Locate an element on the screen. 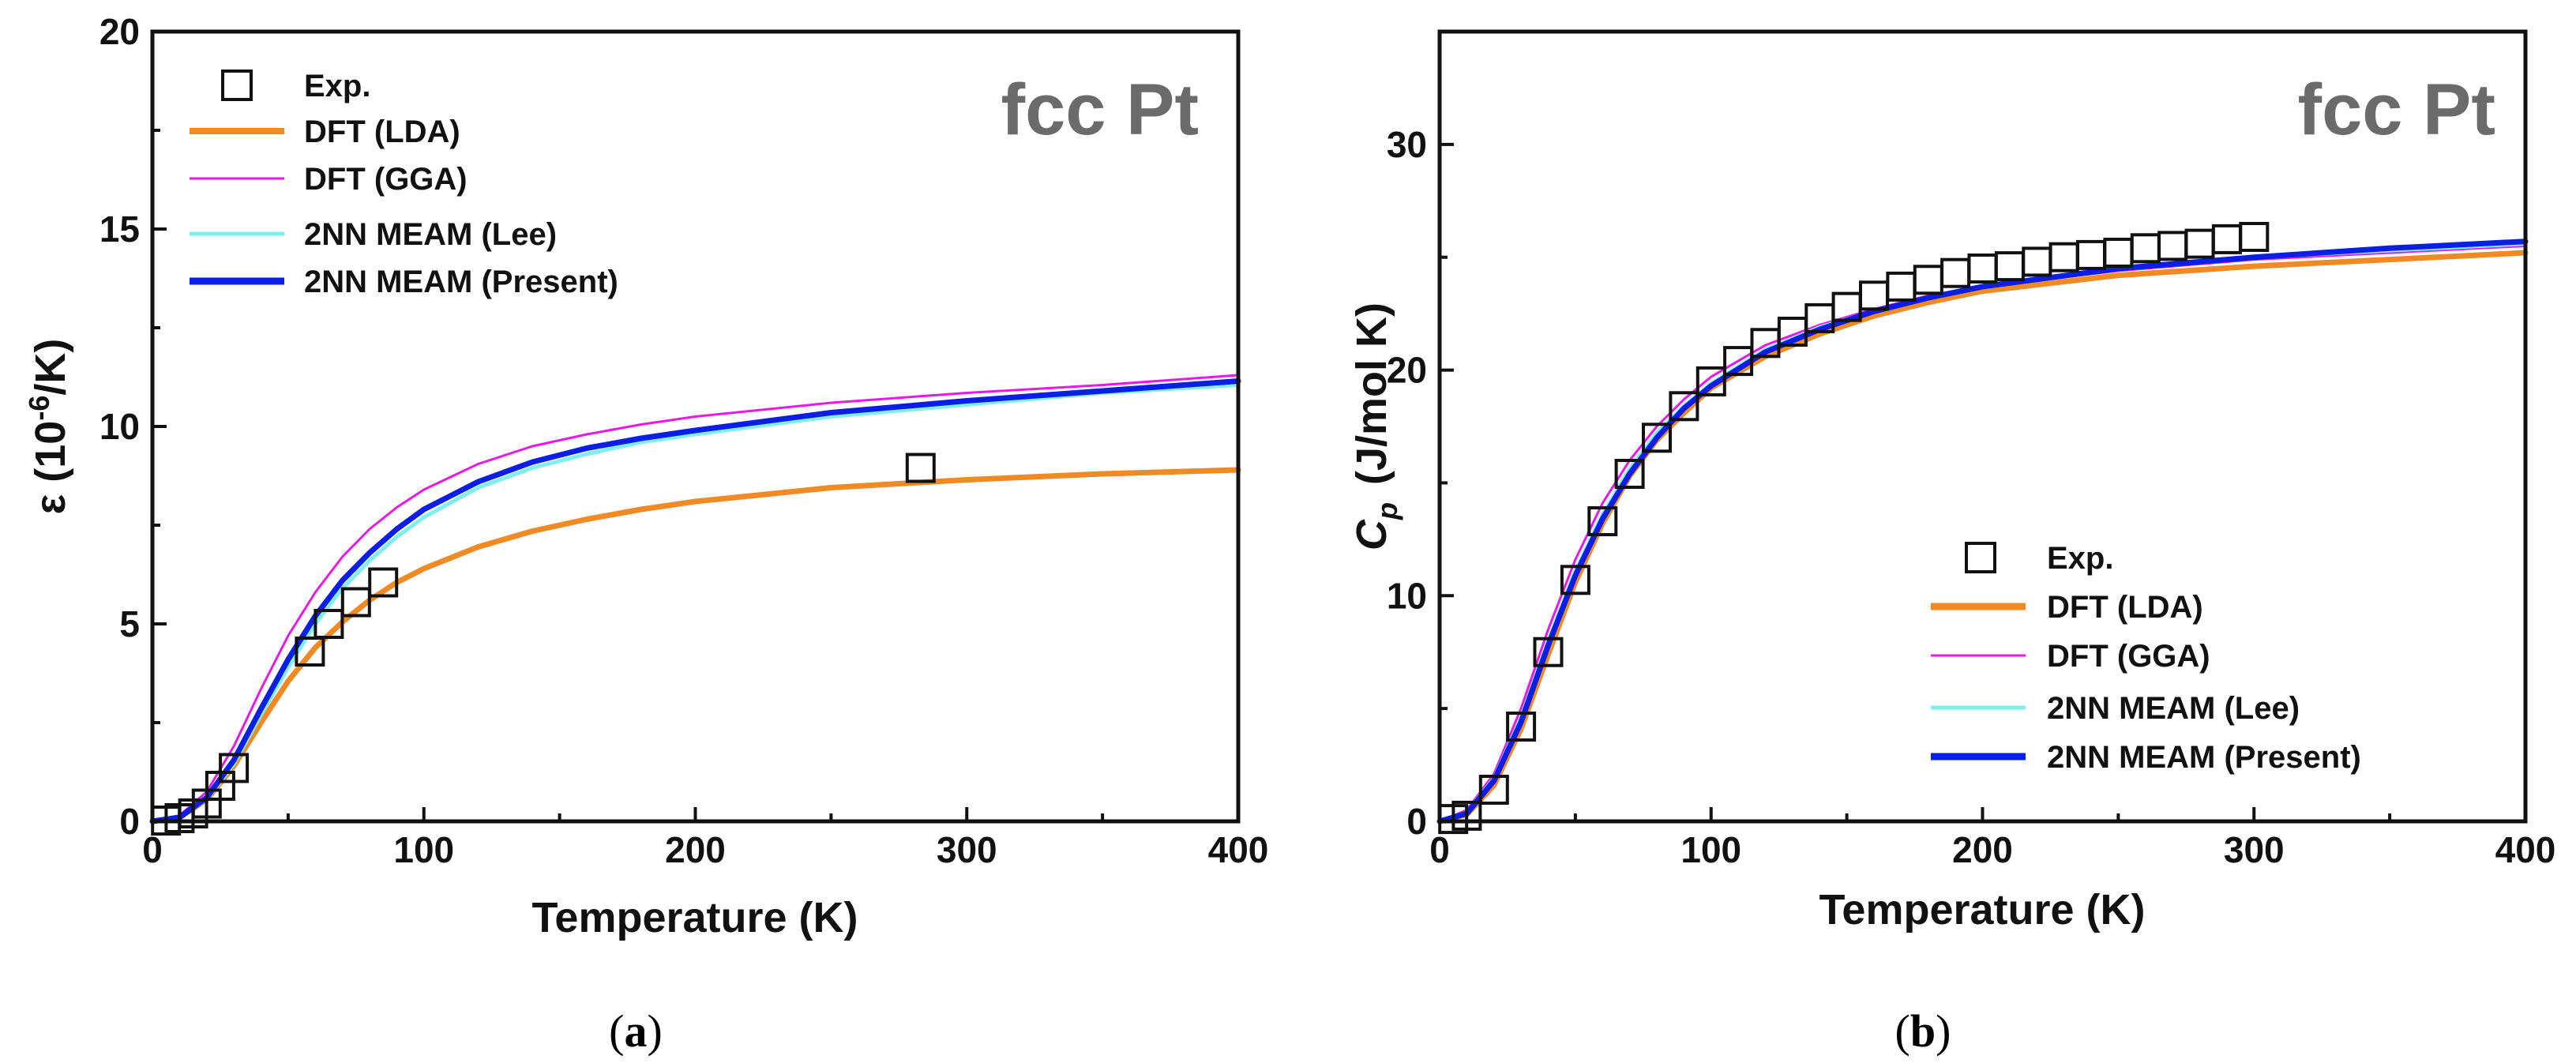 This screenshot has height=1063, width=2576. panel-b-y-axis-title: Cp(J/mol K) is located at coordinates (1375, 426).